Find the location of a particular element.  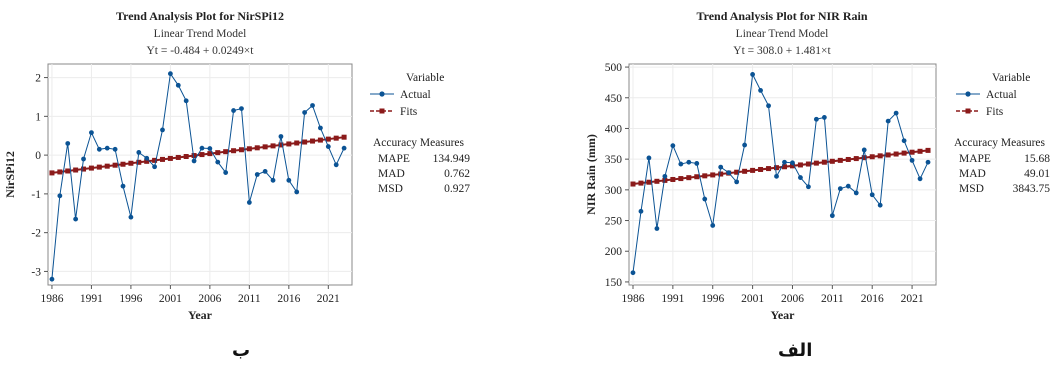

y-axis-label: NIR Rain (mm) is located at coordinates (591, 174).